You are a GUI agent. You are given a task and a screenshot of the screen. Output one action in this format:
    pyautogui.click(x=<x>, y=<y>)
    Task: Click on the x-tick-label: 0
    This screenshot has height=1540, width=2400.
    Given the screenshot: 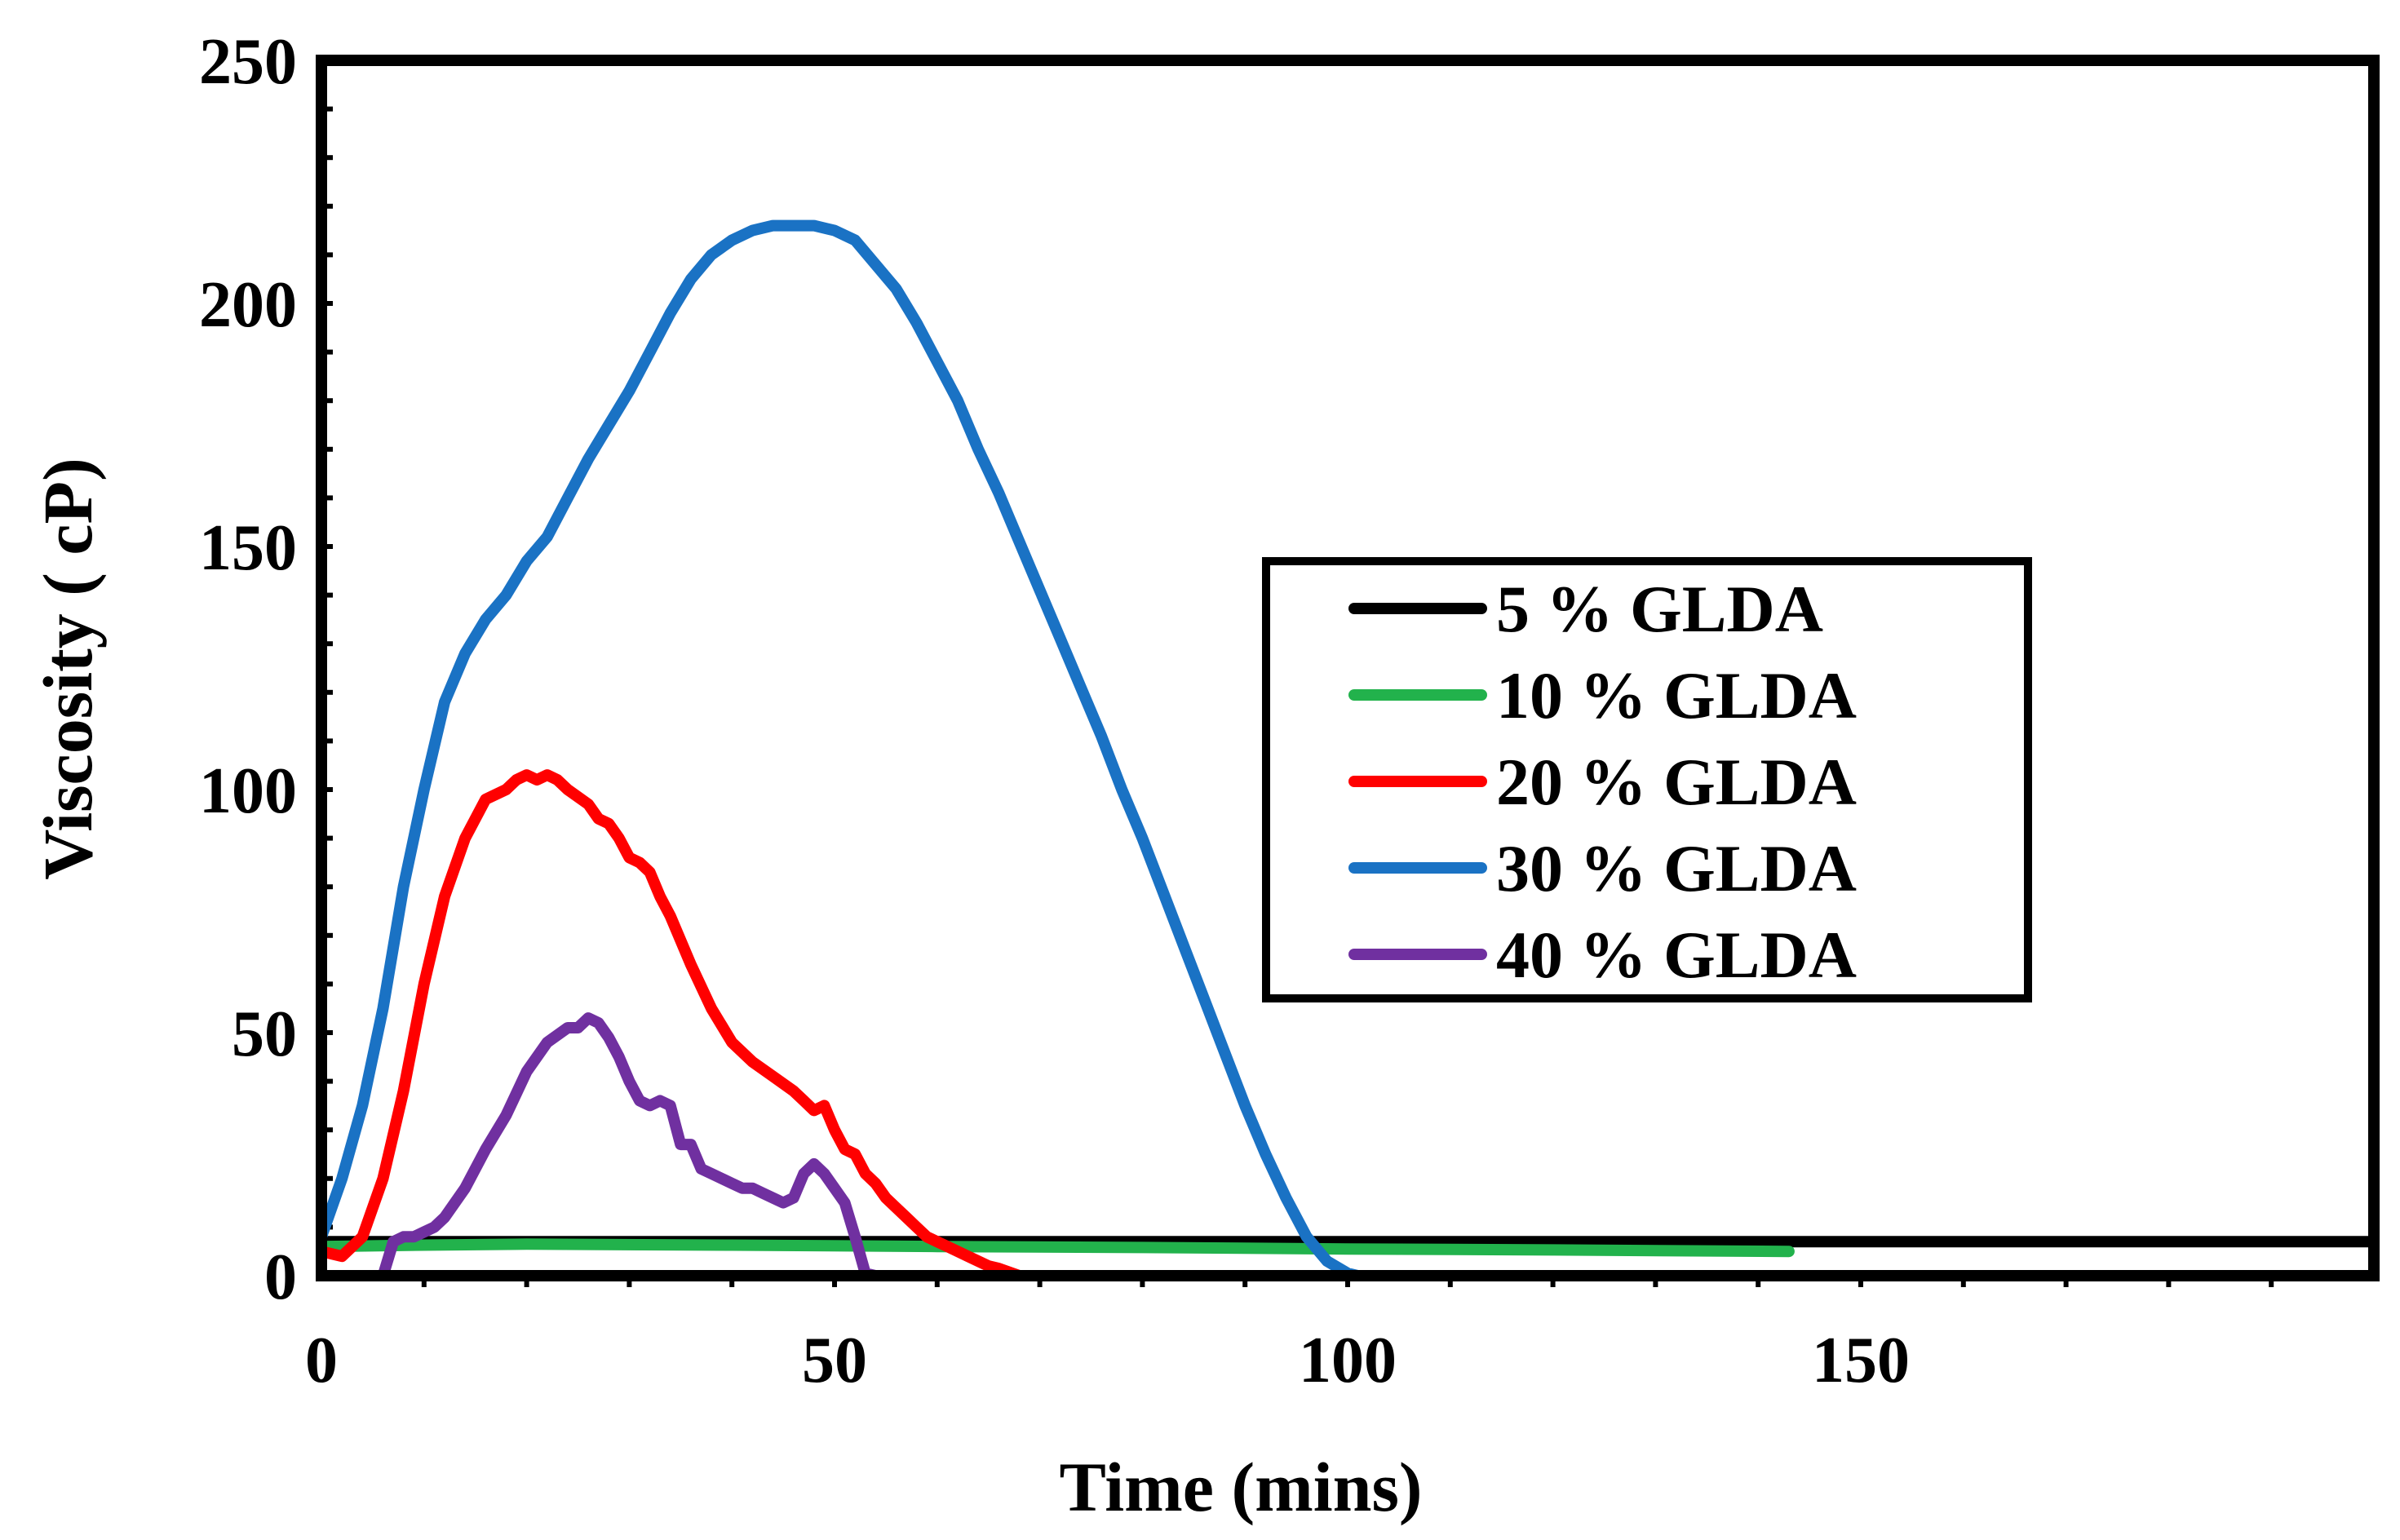 What is the action you would take?
    pyautogui.click(x=321, y=1360)
    